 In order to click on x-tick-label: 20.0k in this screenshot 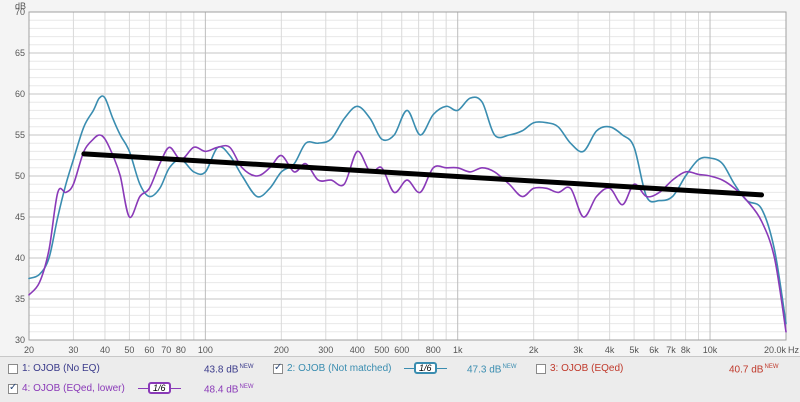, I will do `click(775, 350)`.